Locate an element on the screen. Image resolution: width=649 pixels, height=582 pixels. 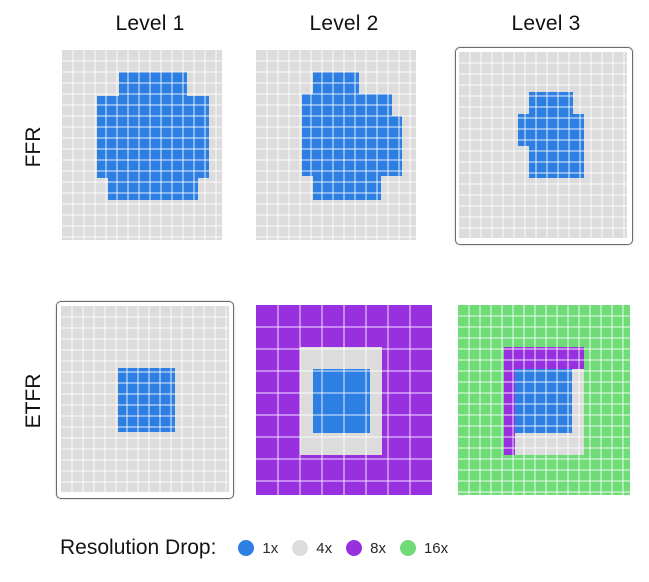
legend-item-16x: 16x is located at coordinates (424, 548).